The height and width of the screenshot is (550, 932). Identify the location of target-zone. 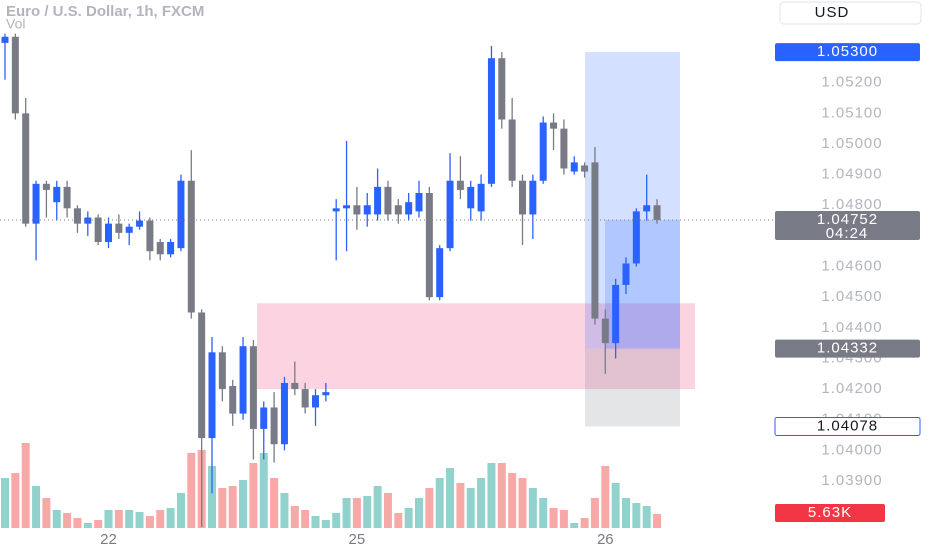
(632, 200).